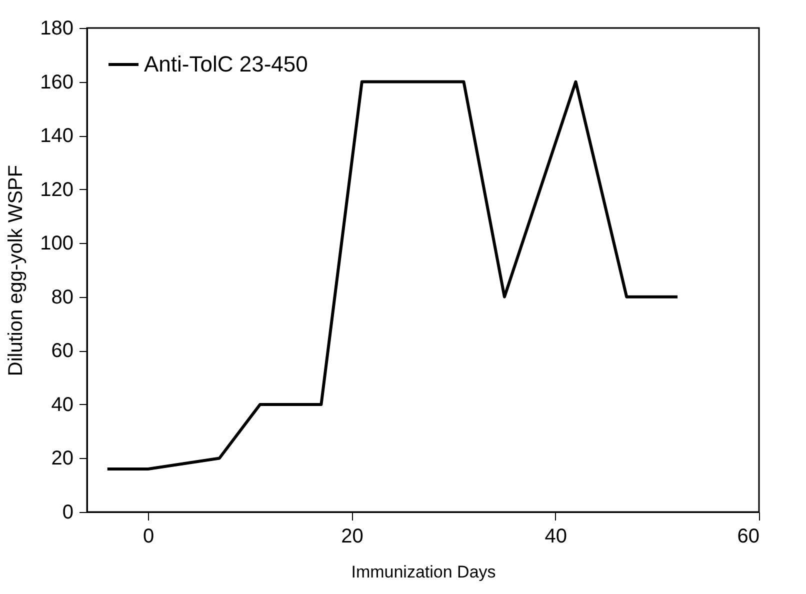  What do you see at coordinates (62, 459) in the screenshot?
I see `y-tick-label: 20` at bounding box center [62, 459].